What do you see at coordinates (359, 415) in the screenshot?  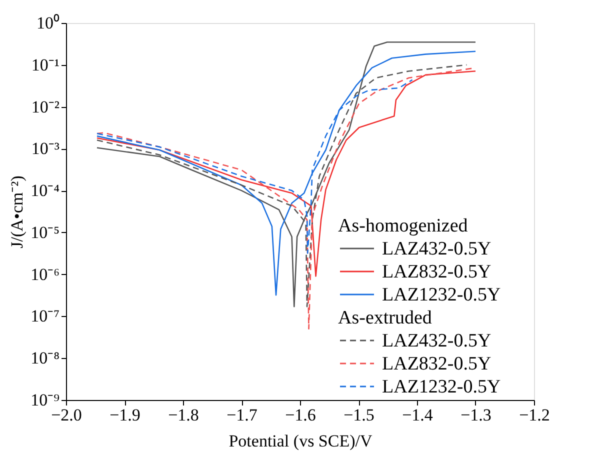 I see `x-tick-label: −1.5` at bounding box center [359, 415].